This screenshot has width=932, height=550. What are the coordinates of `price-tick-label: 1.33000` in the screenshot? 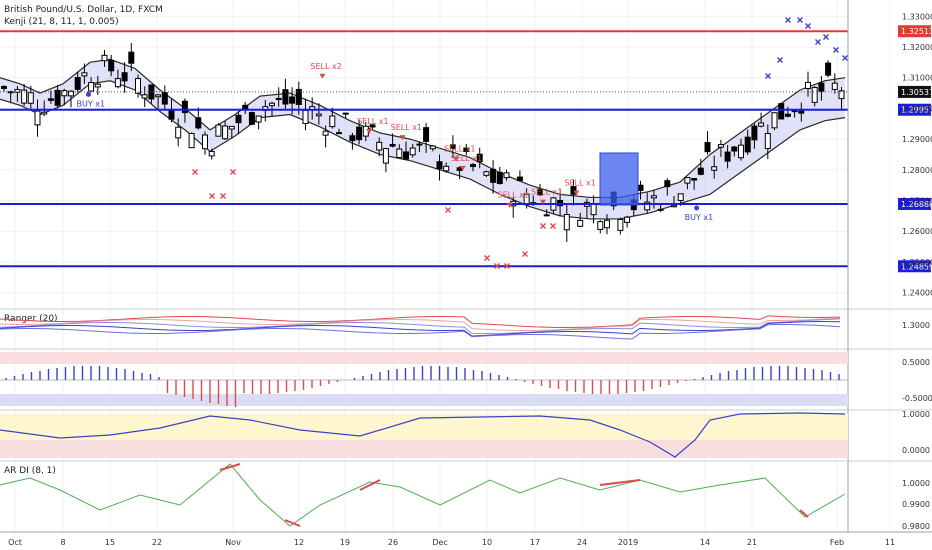 It's located at (917, 16).